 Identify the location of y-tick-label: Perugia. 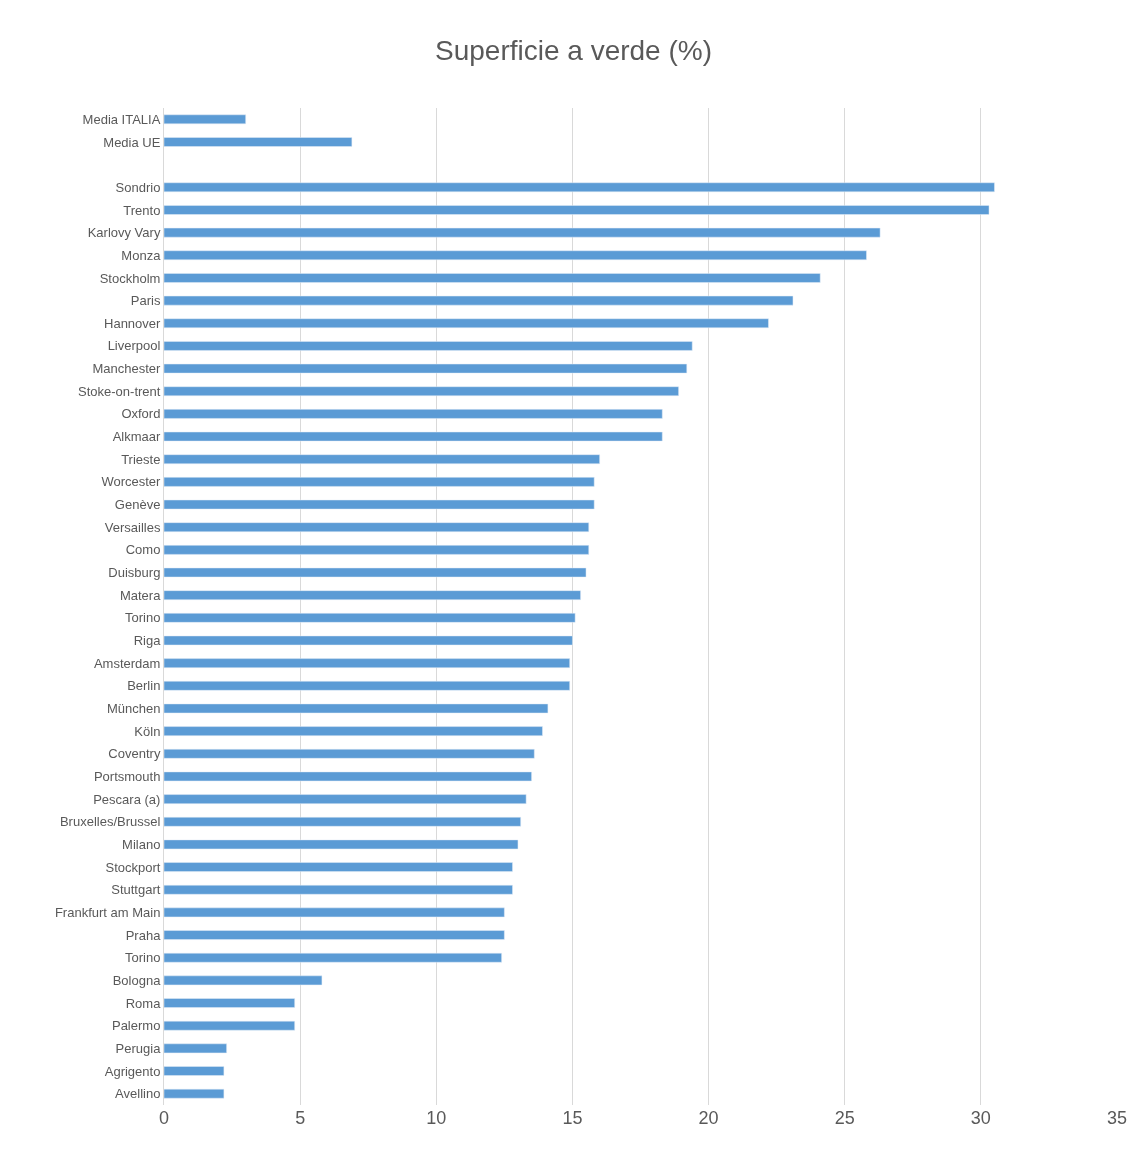
(138, 1048).